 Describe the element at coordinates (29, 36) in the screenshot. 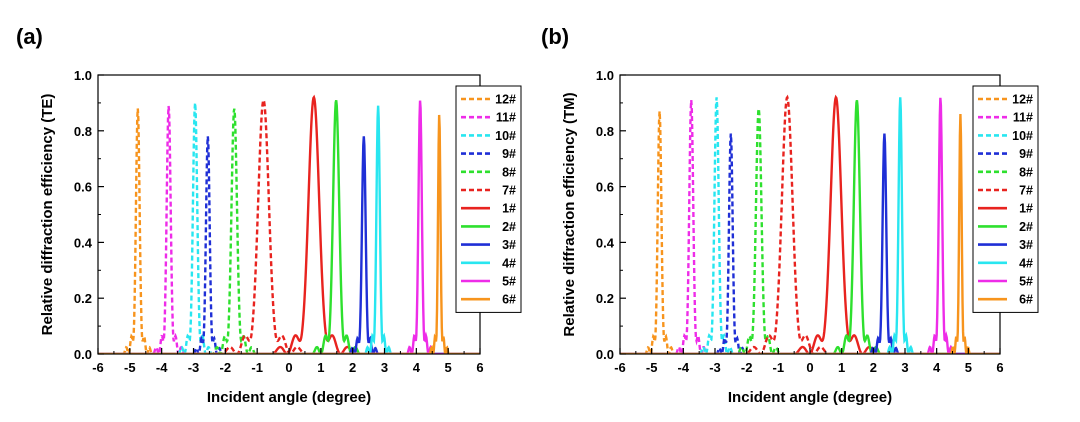

I see `panel-label: (a)` at that location.